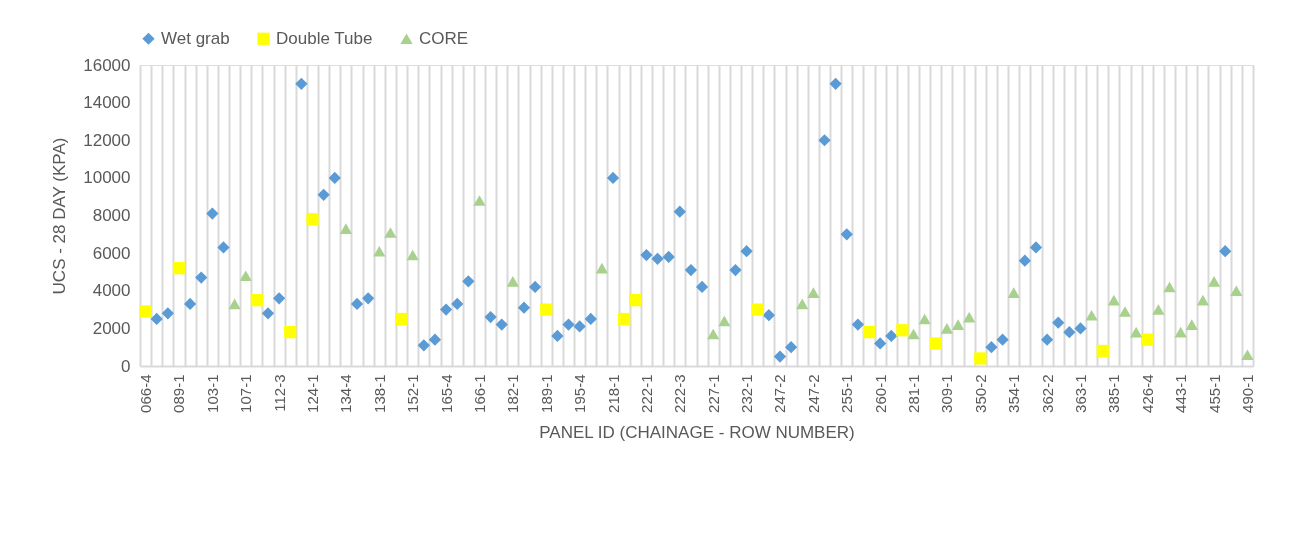  What do you see at coordinates (1214, 393) in the screenshot?
I see `x-tick-label: 455-1` at bounding box center [1214, 393].